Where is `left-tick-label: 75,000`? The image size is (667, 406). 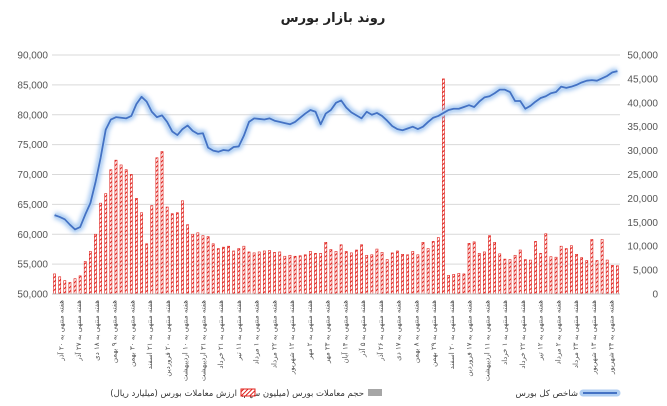
left-tick-label: 75,000 is located at coordinates (32, 145).